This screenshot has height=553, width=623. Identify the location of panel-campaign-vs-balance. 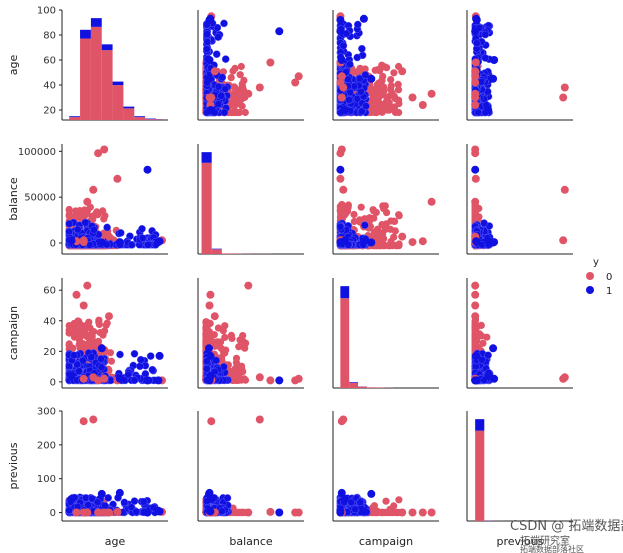
(250, 333).